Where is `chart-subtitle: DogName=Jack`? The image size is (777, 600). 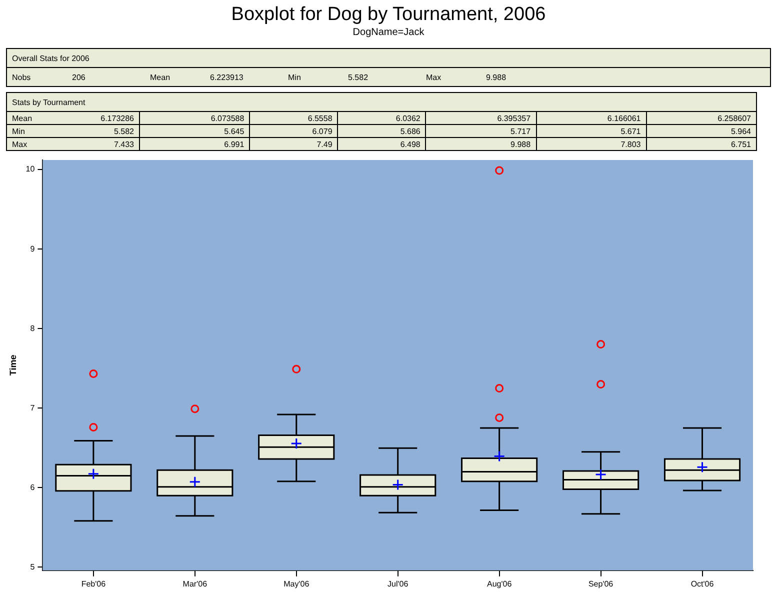
chart-subtitle: DogName=Jack is located at coordinates (389, 32).